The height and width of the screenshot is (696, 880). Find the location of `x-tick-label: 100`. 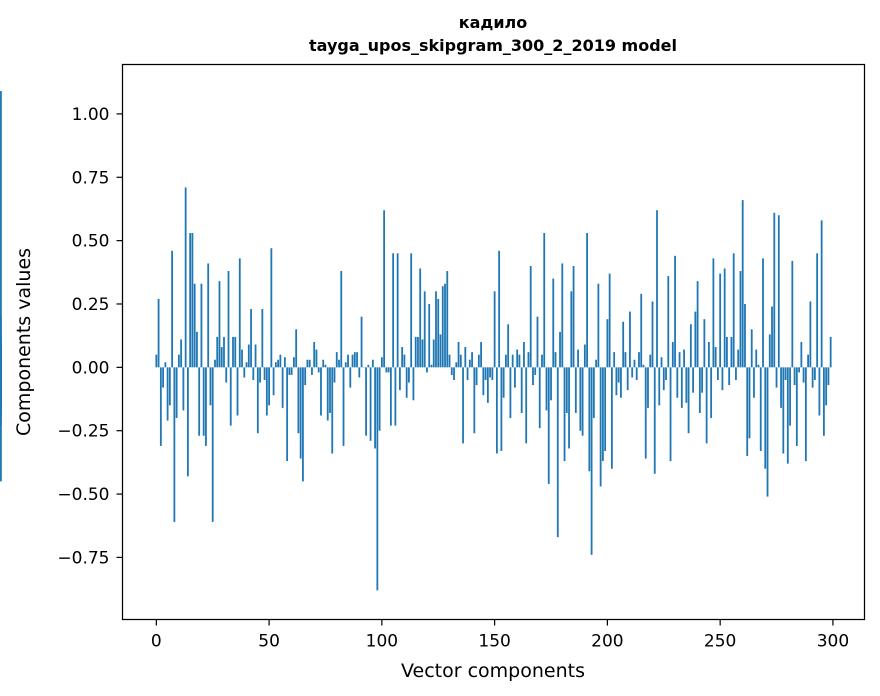

x-tick-label: 100 is located at coordinates (382, 642).